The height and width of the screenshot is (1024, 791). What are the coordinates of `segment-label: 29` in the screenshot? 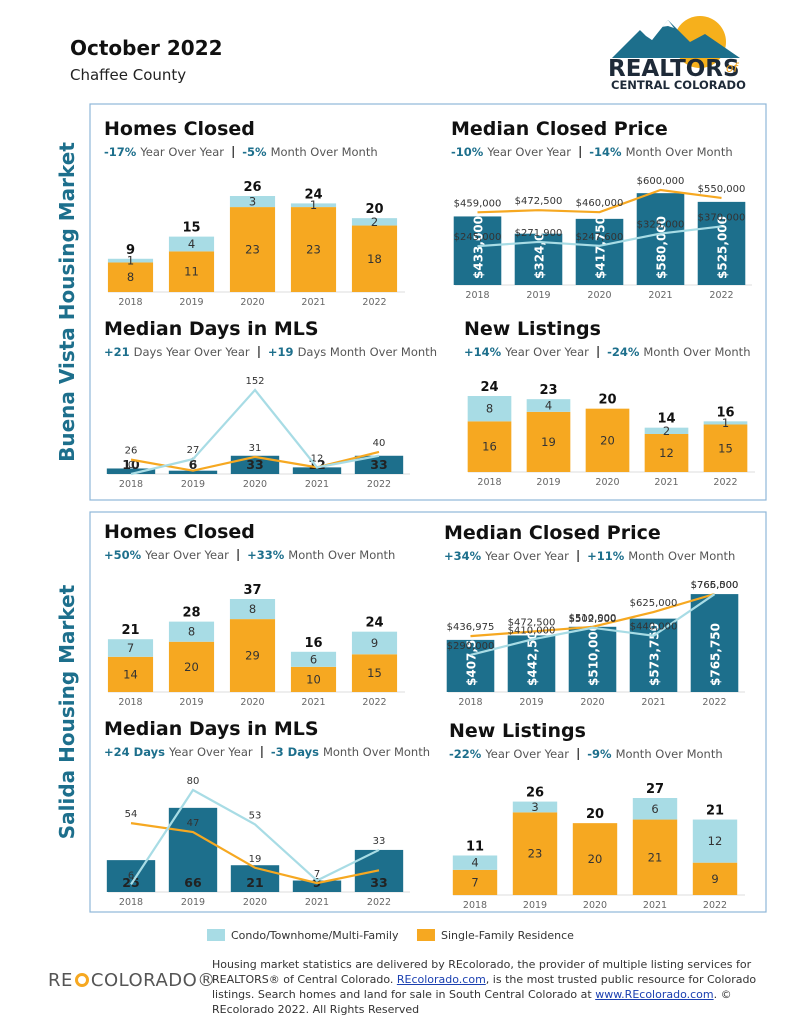 It's located at (252, 656).